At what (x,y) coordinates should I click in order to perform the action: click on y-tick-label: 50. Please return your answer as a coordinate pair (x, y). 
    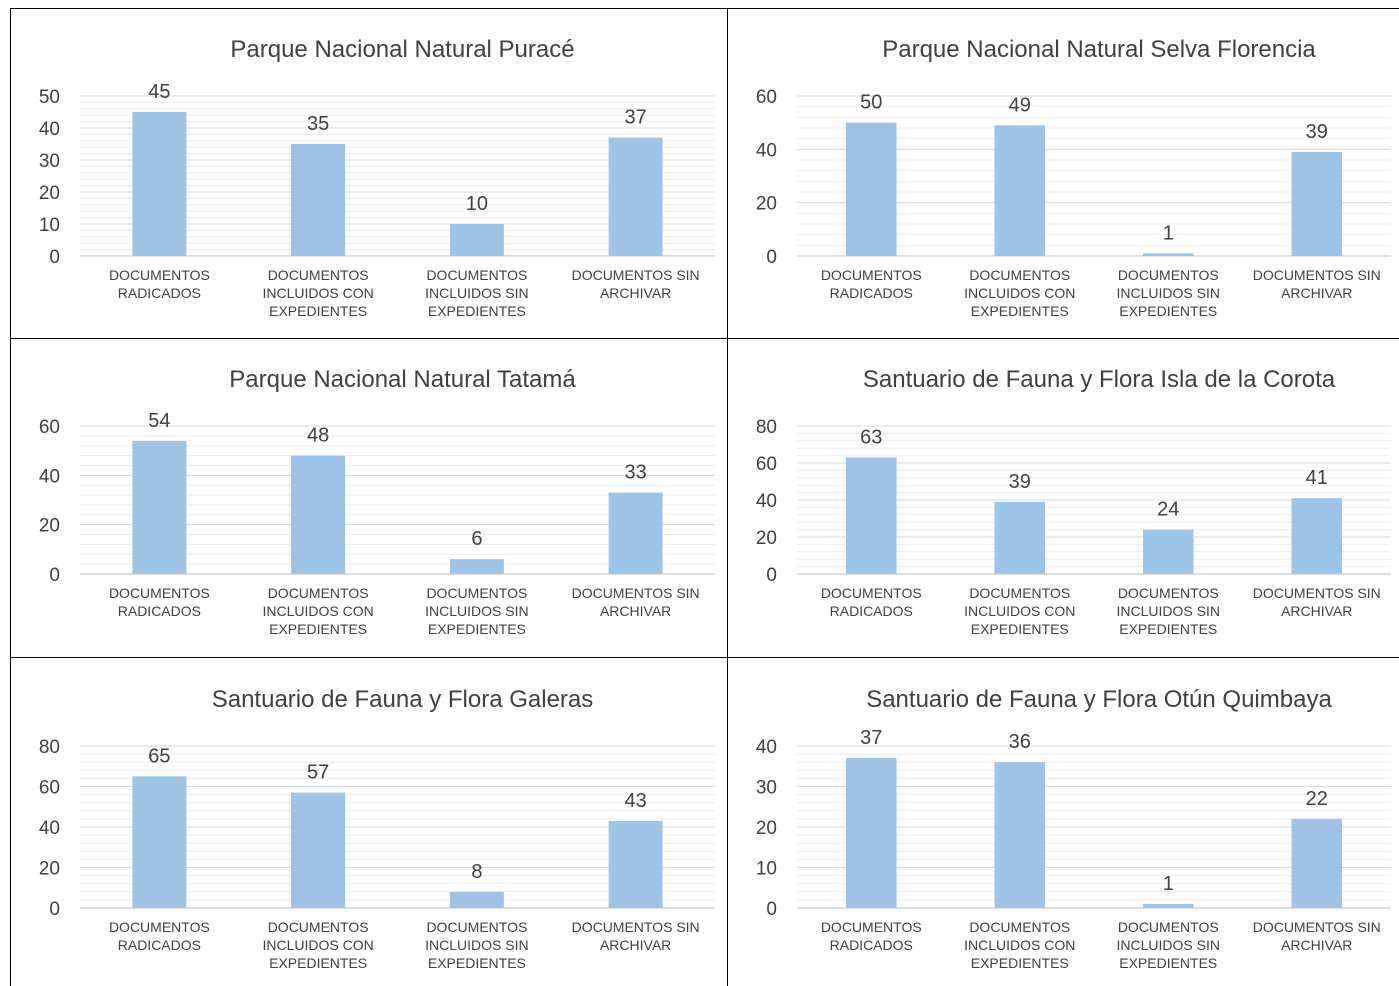
    Looking at the image, I should click on (49, 97).